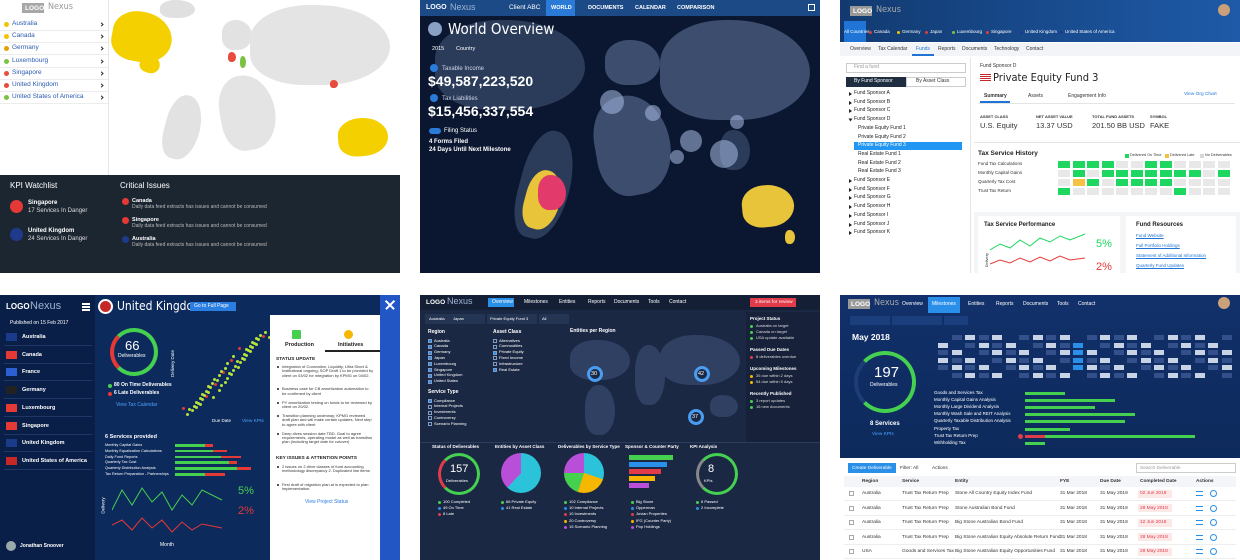  What do you see at coordinates (1036, 96) in the screenshot?
I see `subtab: Assets` at bounding box center [1036, 96].